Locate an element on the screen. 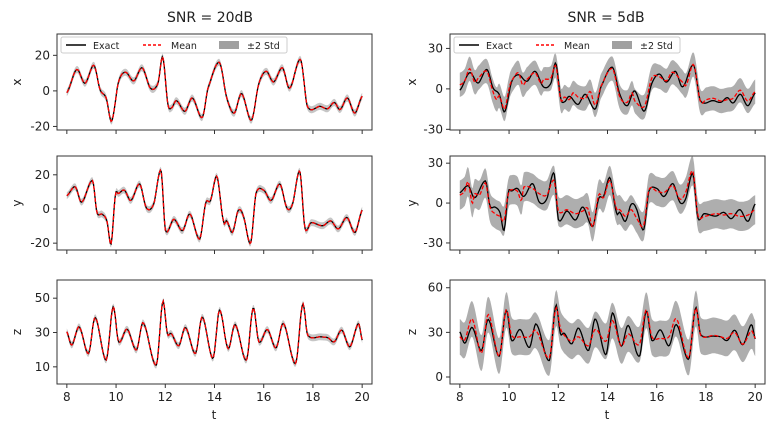 This screenshot has height=437, width=773. panel-z-0: 8 10 12 14 16 18 20 10 30 50 z is located at coordinates (191, 341).